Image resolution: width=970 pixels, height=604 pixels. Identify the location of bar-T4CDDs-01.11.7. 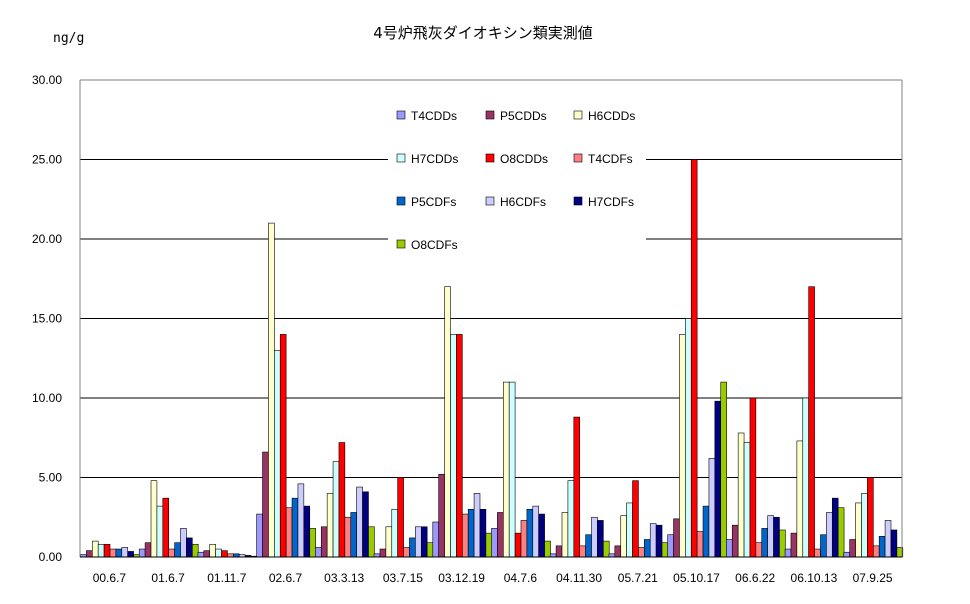
(201, 554).